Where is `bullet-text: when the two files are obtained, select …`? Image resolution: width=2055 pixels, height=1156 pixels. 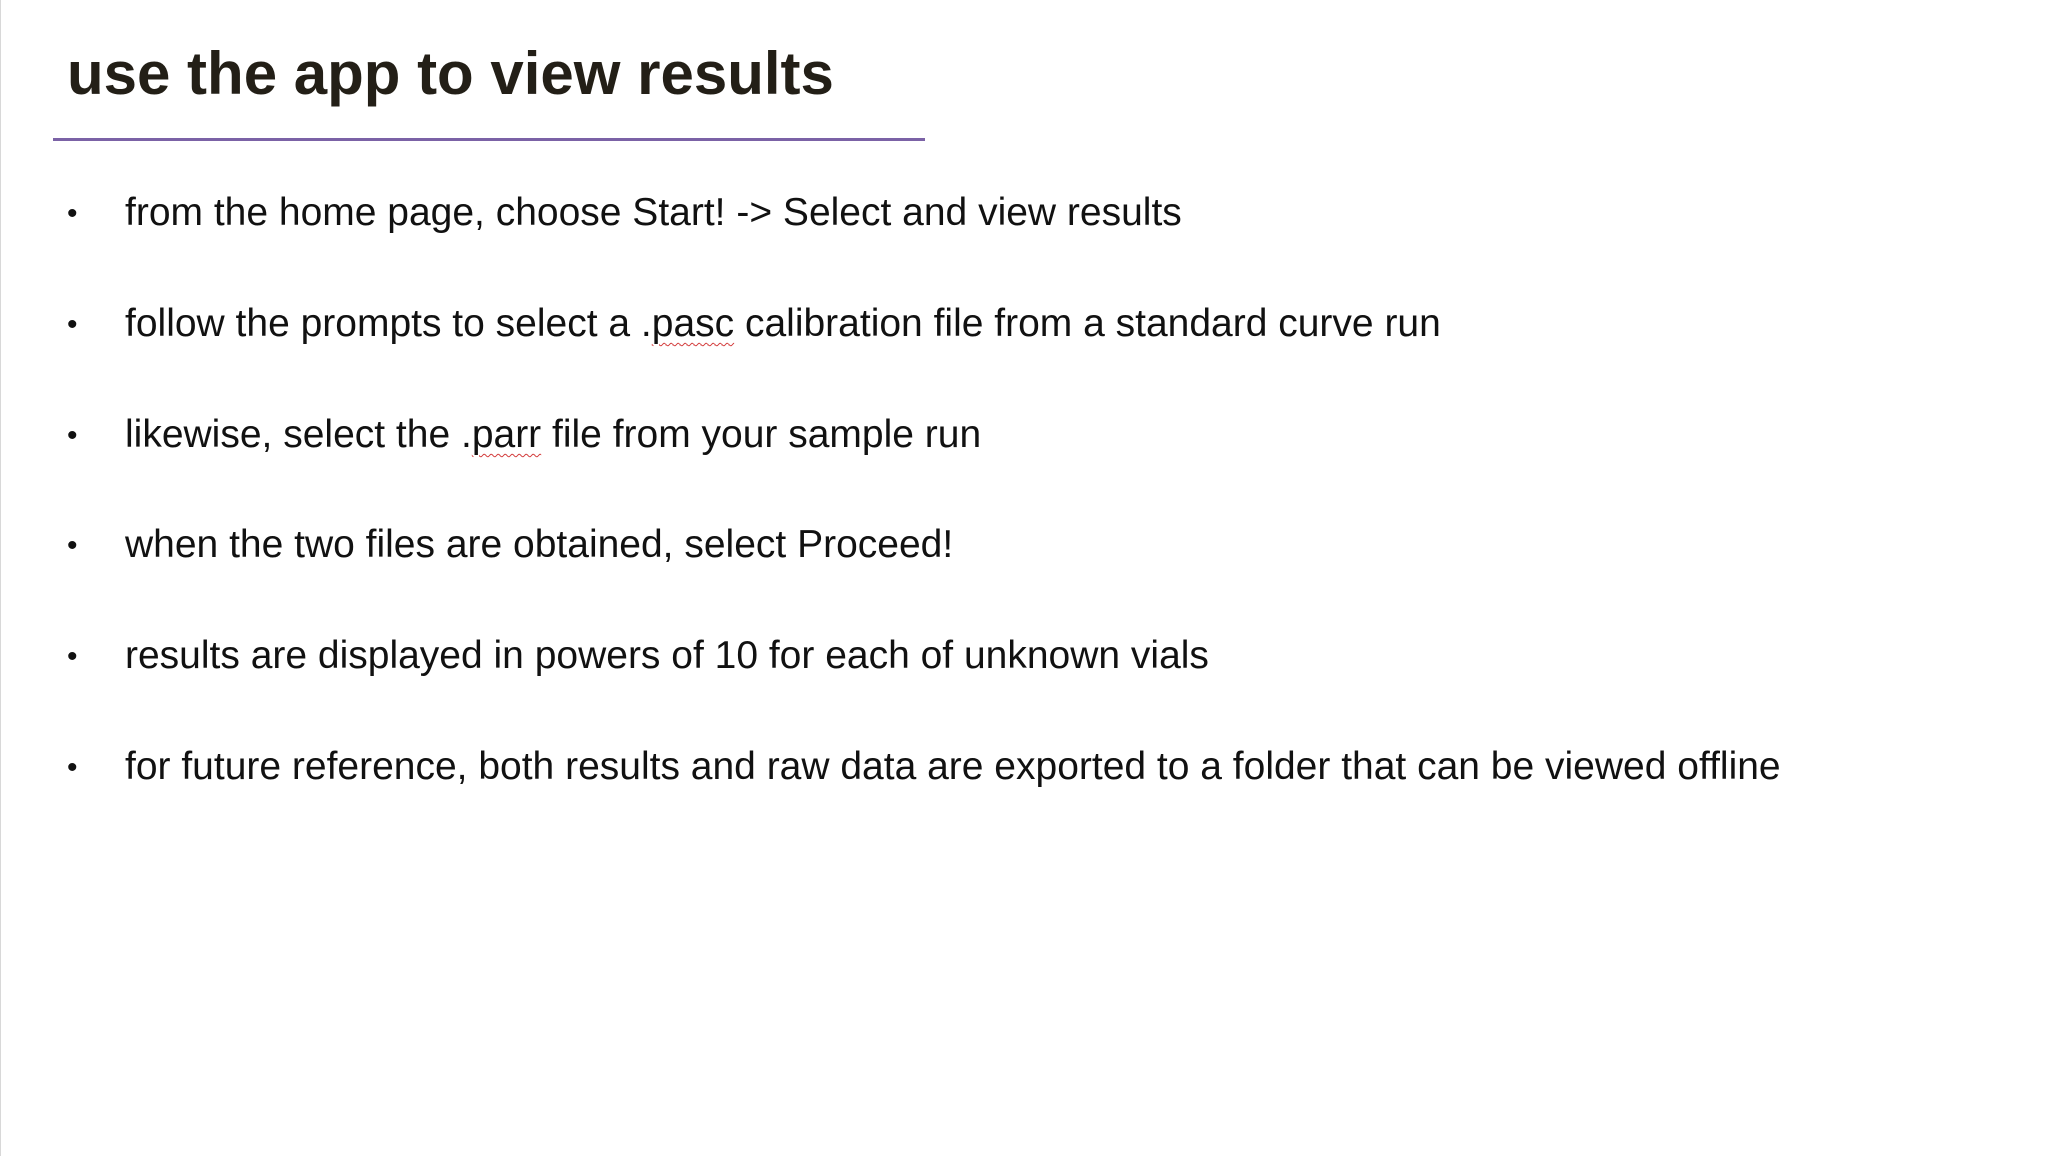
bullet-text: when the two files are obtained, select … is located at coordinates (539, 544).